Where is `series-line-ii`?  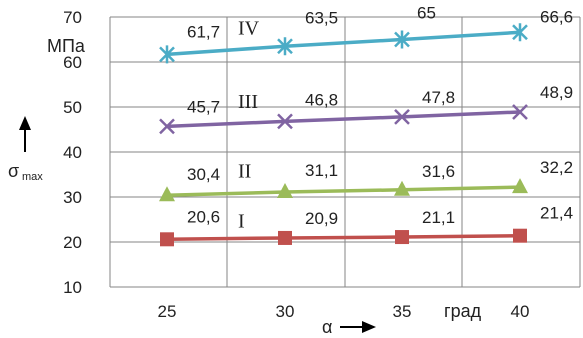
series-line-ii is located at coordinates (343, 191).